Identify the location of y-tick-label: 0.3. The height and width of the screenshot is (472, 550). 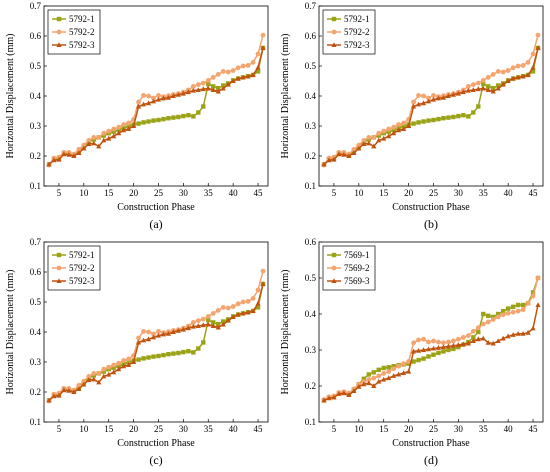
(36, 362).